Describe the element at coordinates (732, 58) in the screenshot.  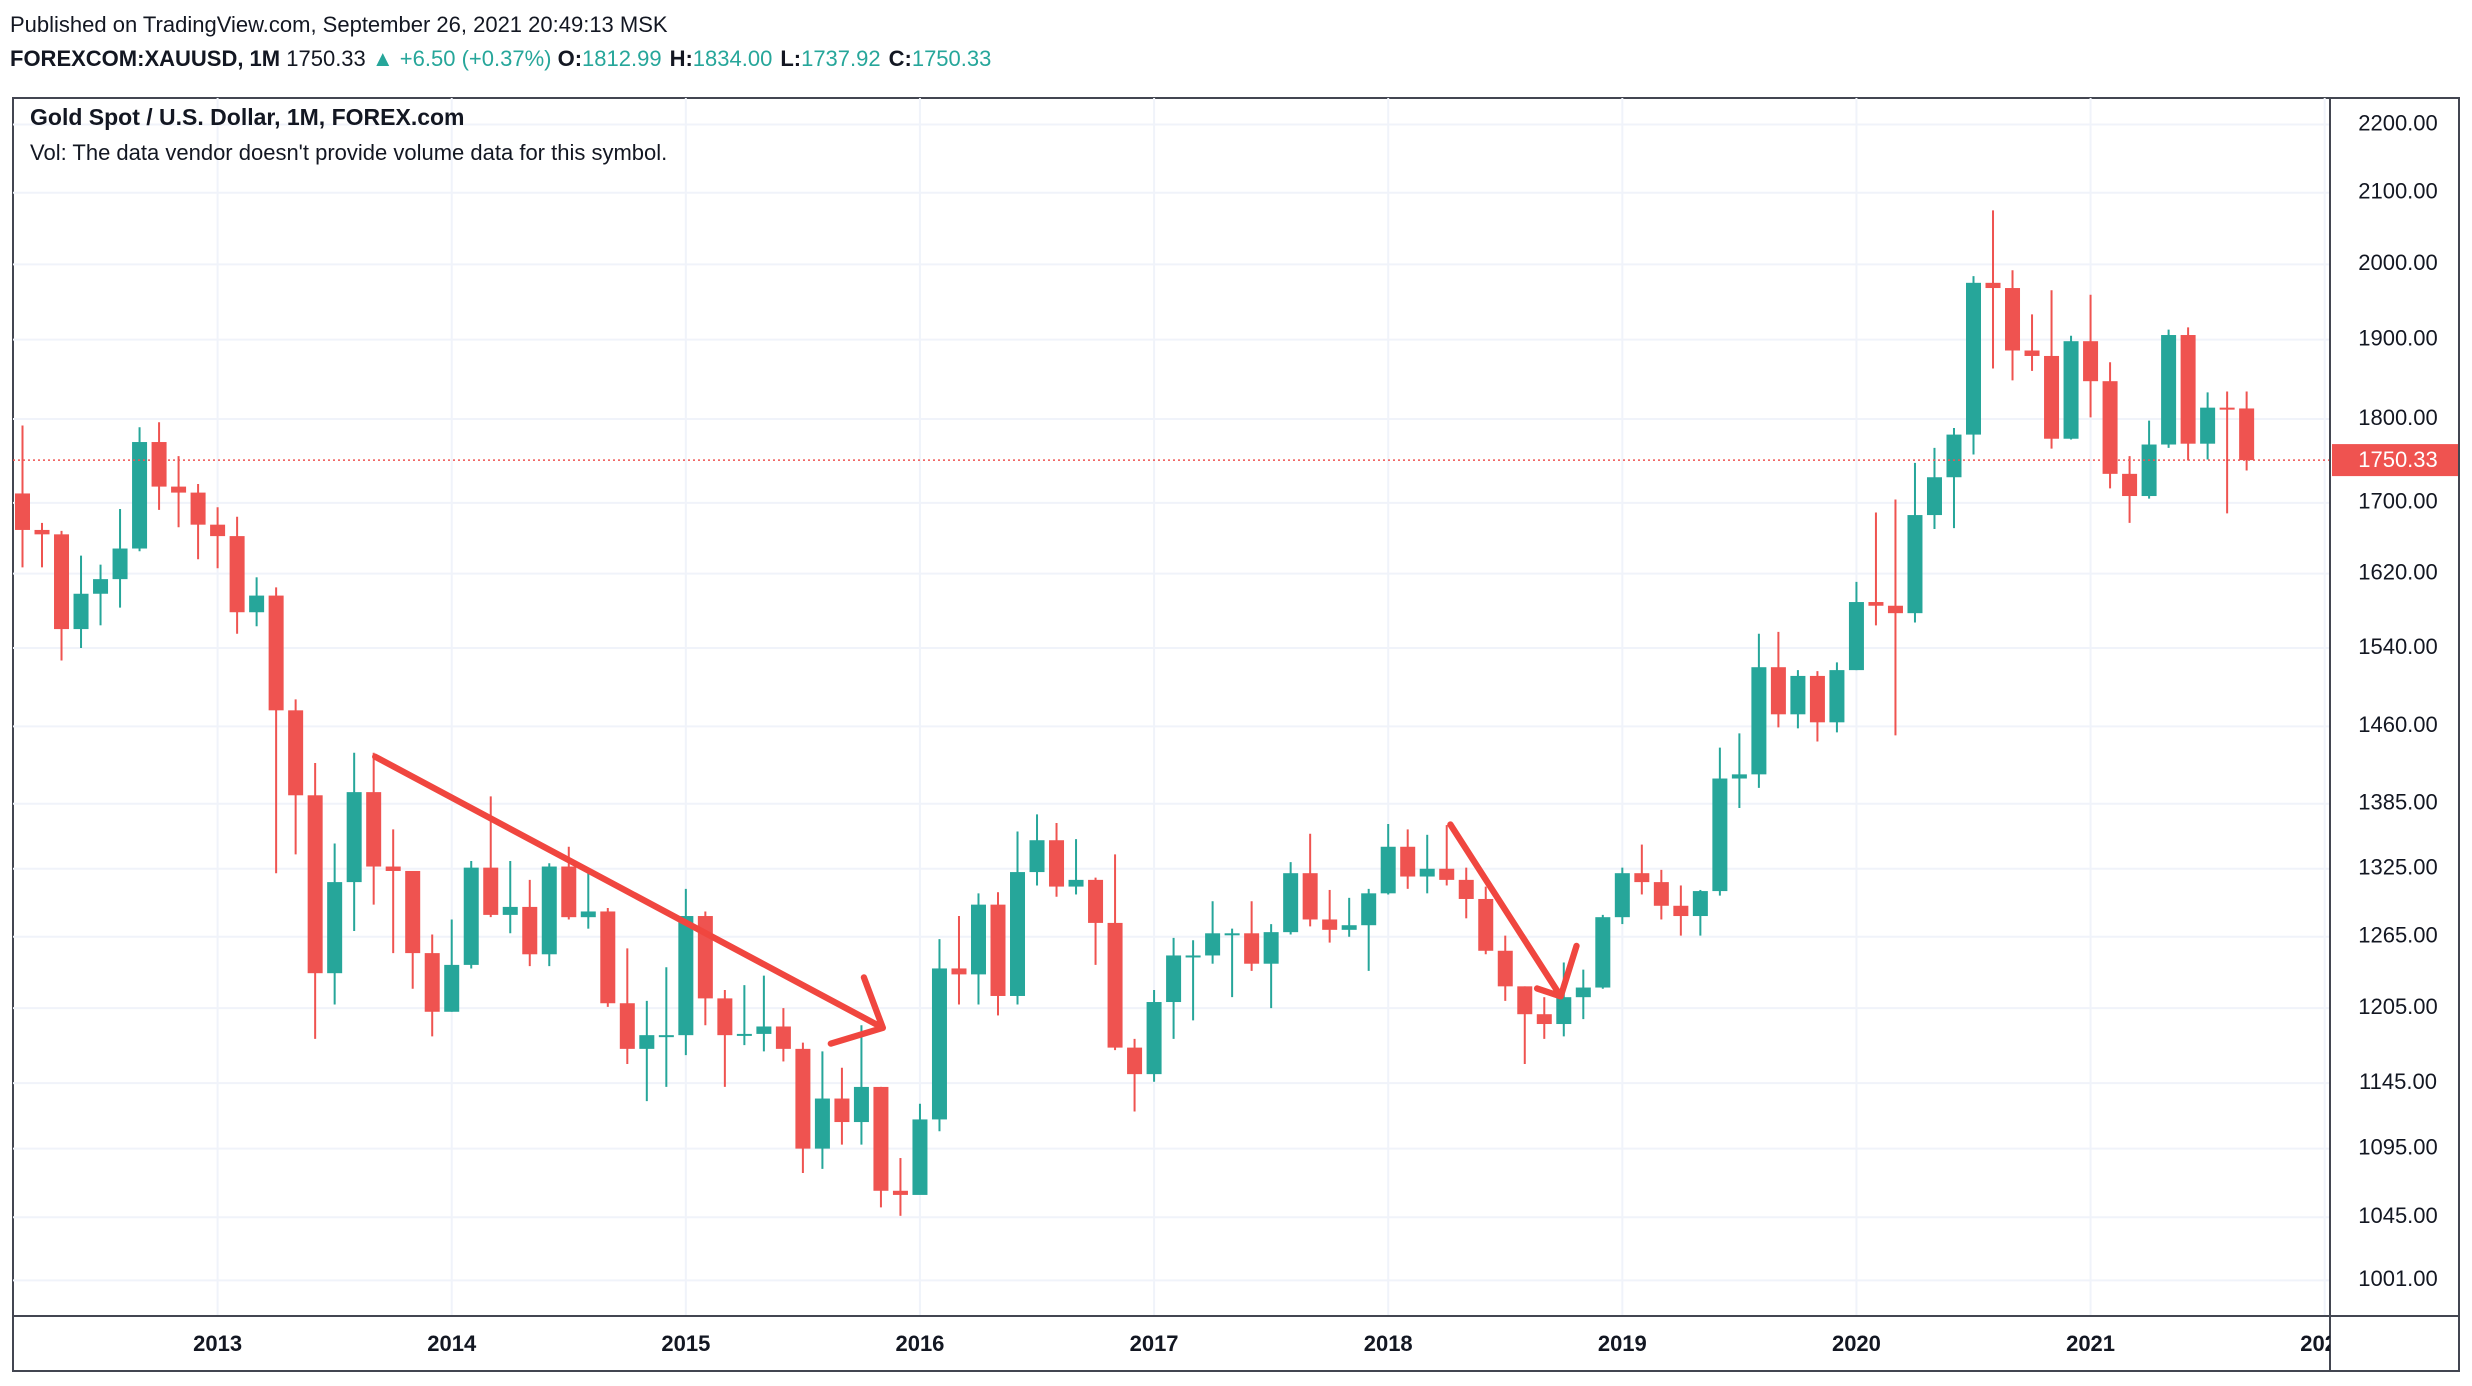
I see `ohlc-value: 1834.00` at that location.